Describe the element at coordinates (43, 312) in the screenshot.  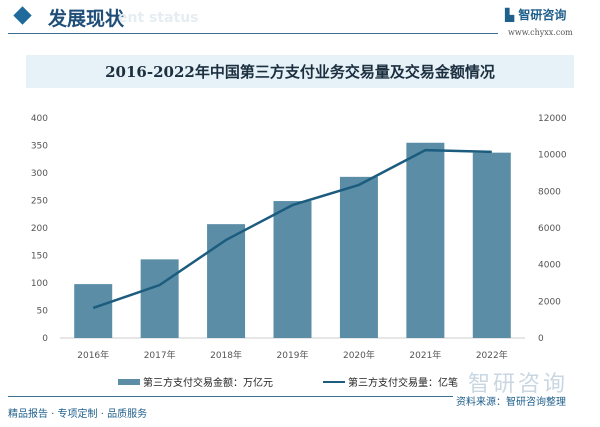
I see `y-tick-label: 50` at that location.